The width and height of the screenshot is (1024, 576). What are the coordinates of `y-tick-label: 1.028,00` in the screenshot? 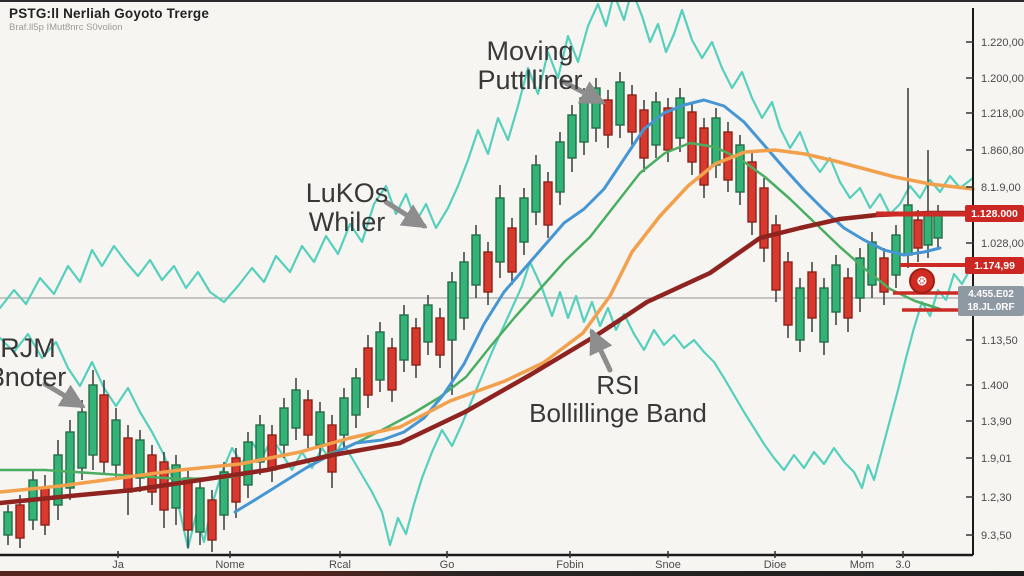 It's located at (1002, 244).